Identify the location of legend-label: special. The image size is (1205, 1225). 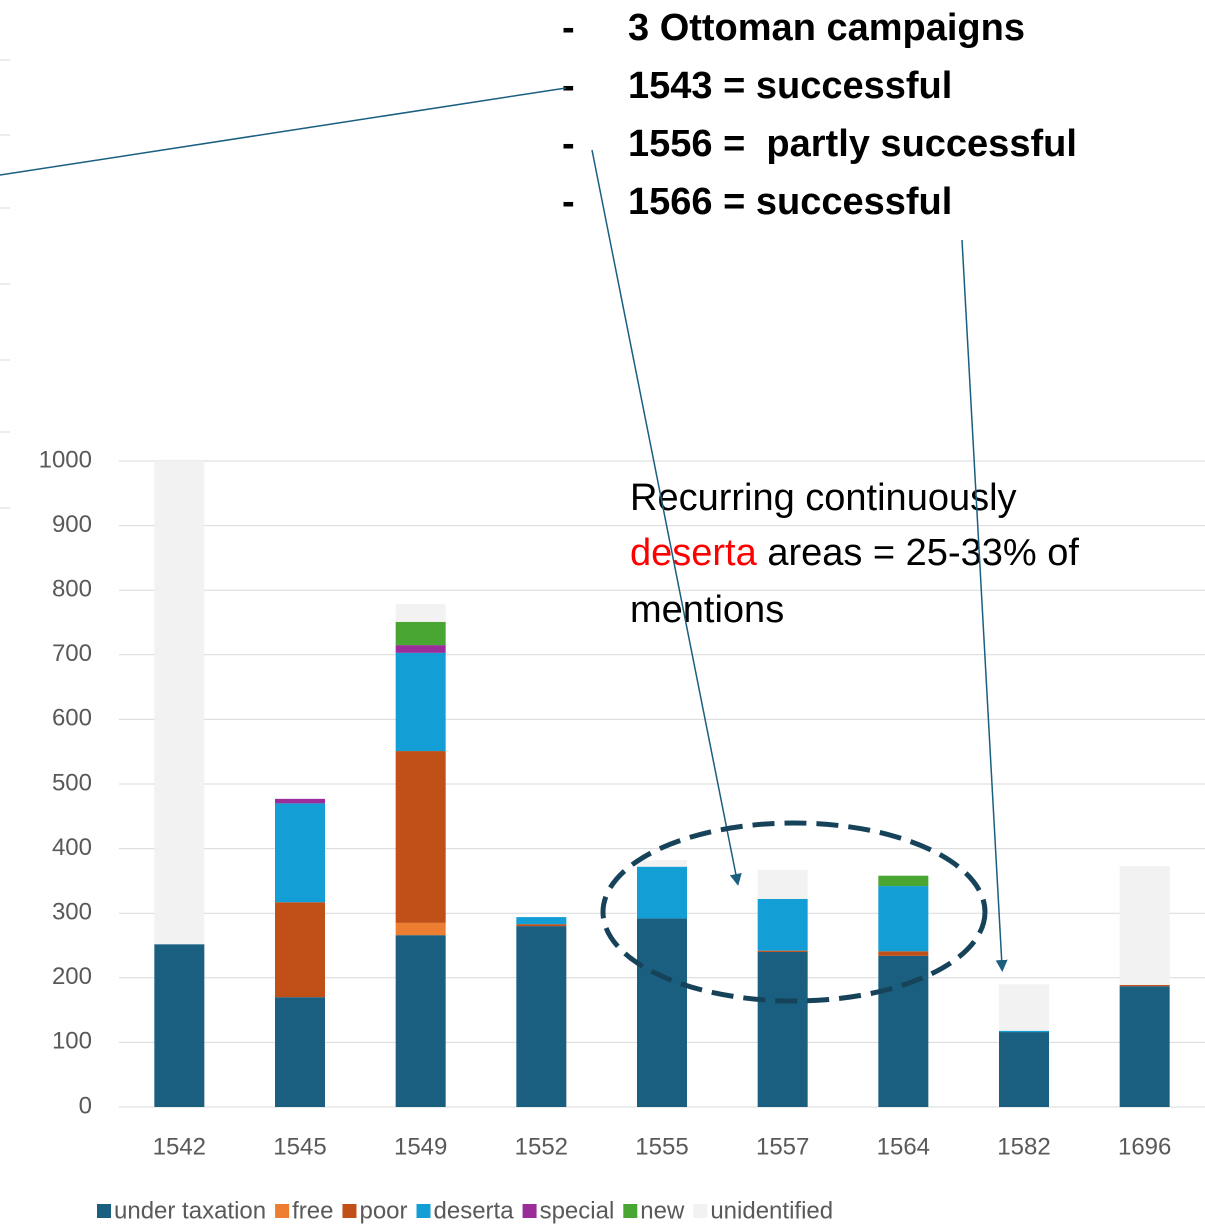
(577, 1210).